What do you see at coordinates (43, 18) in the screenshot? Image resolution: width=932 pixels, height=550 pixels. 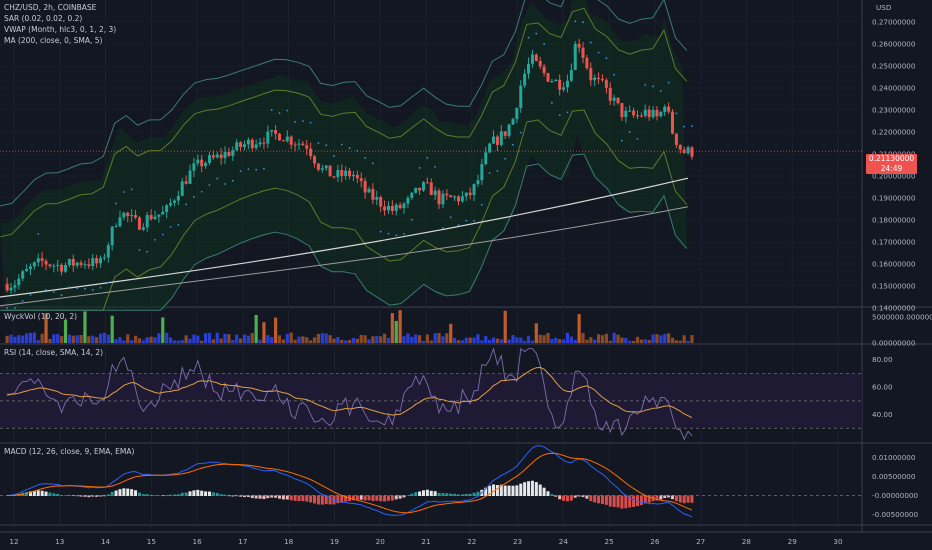 I see `sar-legend: SAR (0.02, 0.02, 0.2)` at bounding box center [43, 18].